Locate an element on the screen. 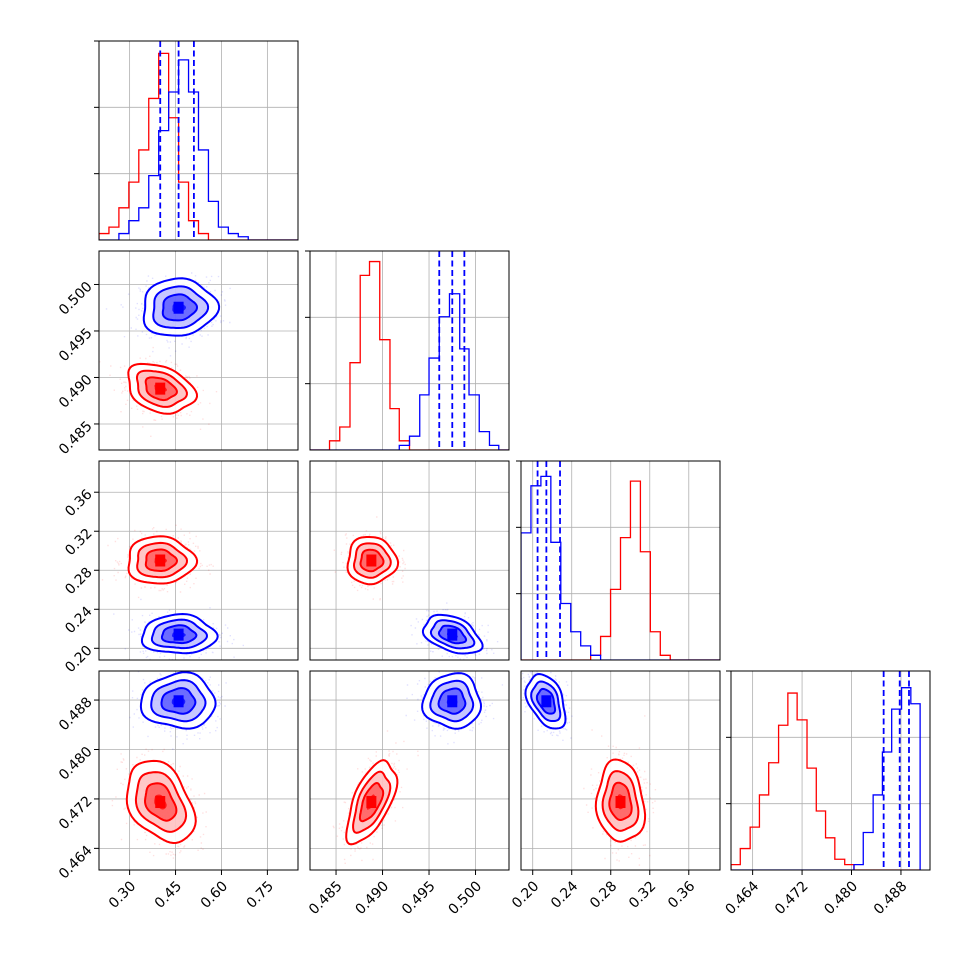  x-tick-label-0-3: 0.75 is located at coordinates (260, 894).